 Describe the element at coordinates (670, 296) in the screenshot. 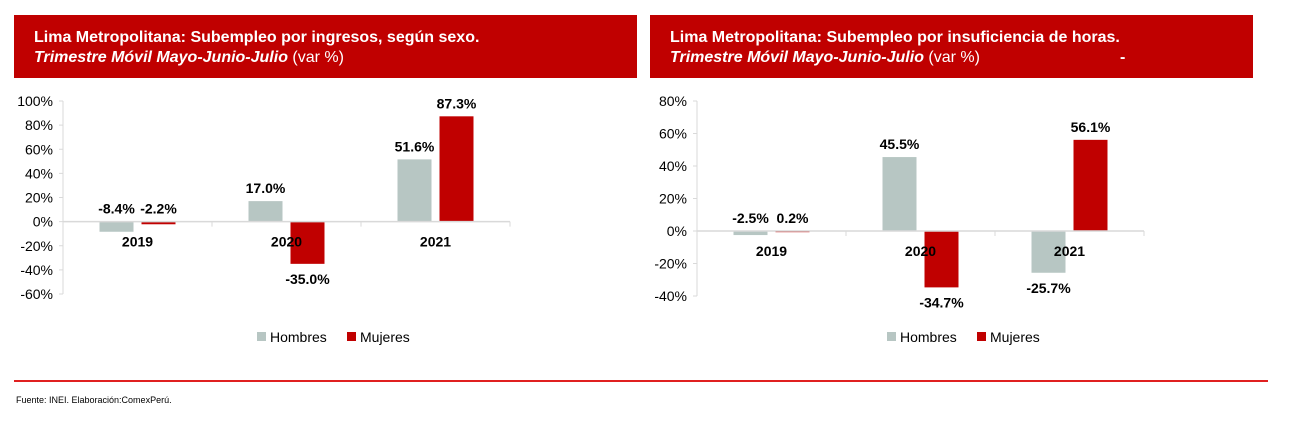

I see `chart-2-ytick-label: -40%` at that location.